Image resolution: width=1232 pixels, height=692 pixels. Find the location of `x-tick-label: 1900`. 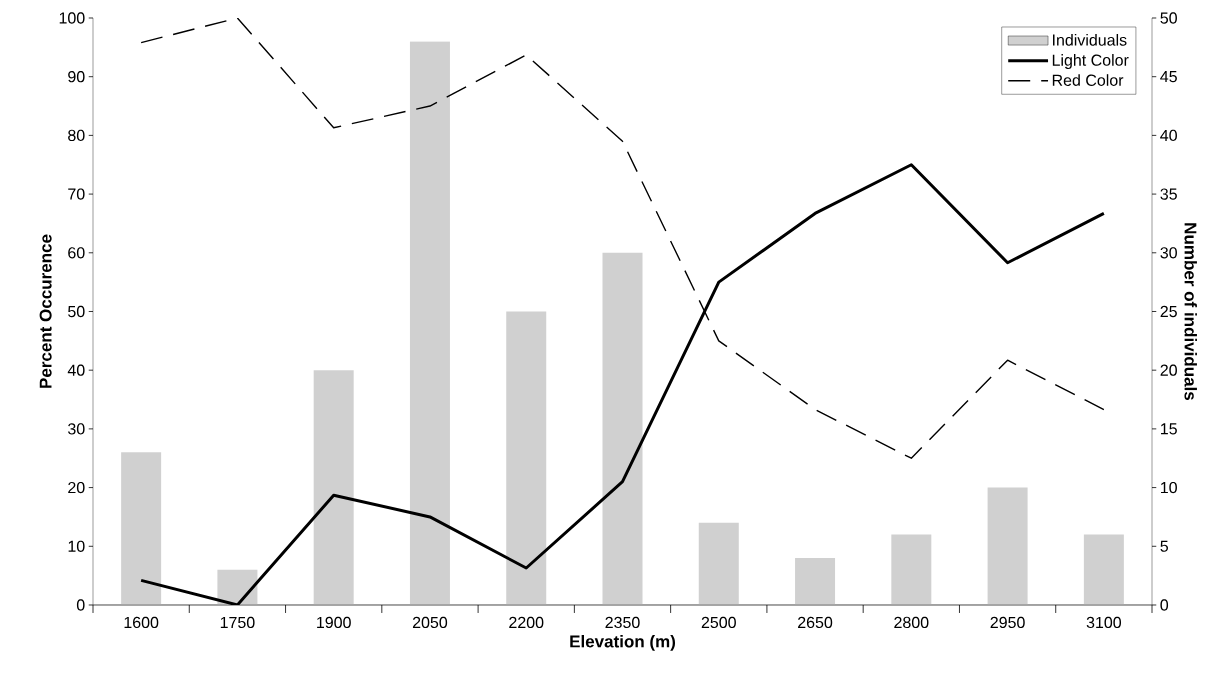

x-tick-label: 1900 is located at coordinates (334, 622).